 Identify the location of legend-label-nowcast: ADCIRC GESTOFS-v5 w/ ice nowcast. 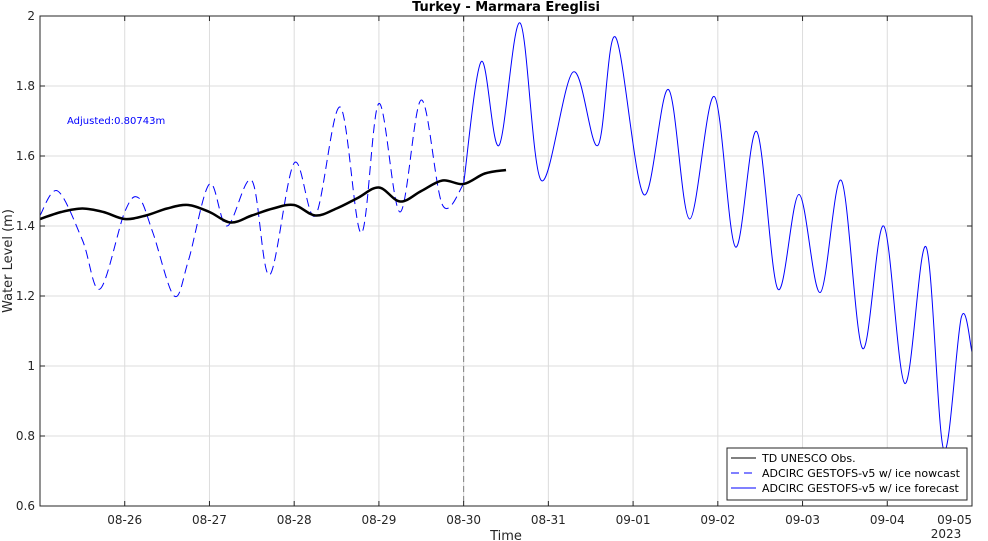
(861, 473).